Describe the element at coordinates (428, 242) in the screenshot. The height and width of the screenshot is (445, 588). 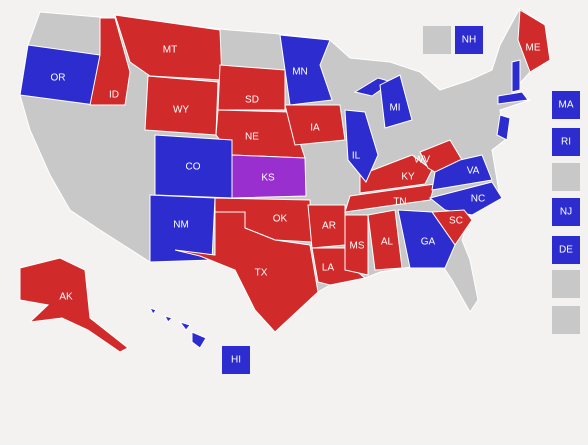
I see `state-label: GA` at that location.